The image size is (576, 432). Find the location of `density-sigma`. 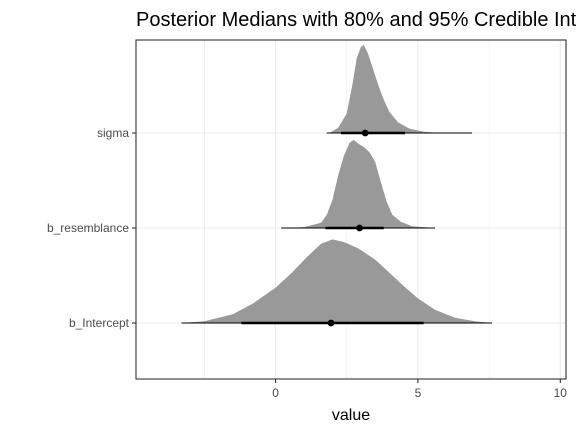

density-sigma is located at coordinates (385, 89).